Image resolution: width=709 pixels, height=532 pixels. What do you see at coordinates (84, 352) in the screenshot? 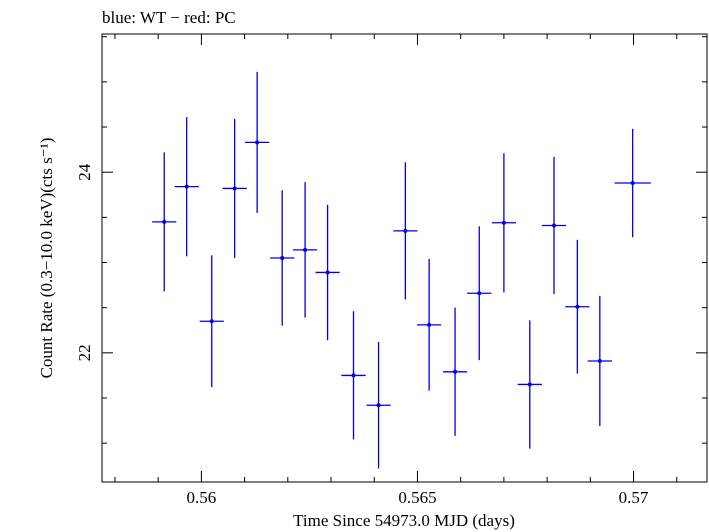
I see `y-tick-label: 22` at bounding box center [84, 352].